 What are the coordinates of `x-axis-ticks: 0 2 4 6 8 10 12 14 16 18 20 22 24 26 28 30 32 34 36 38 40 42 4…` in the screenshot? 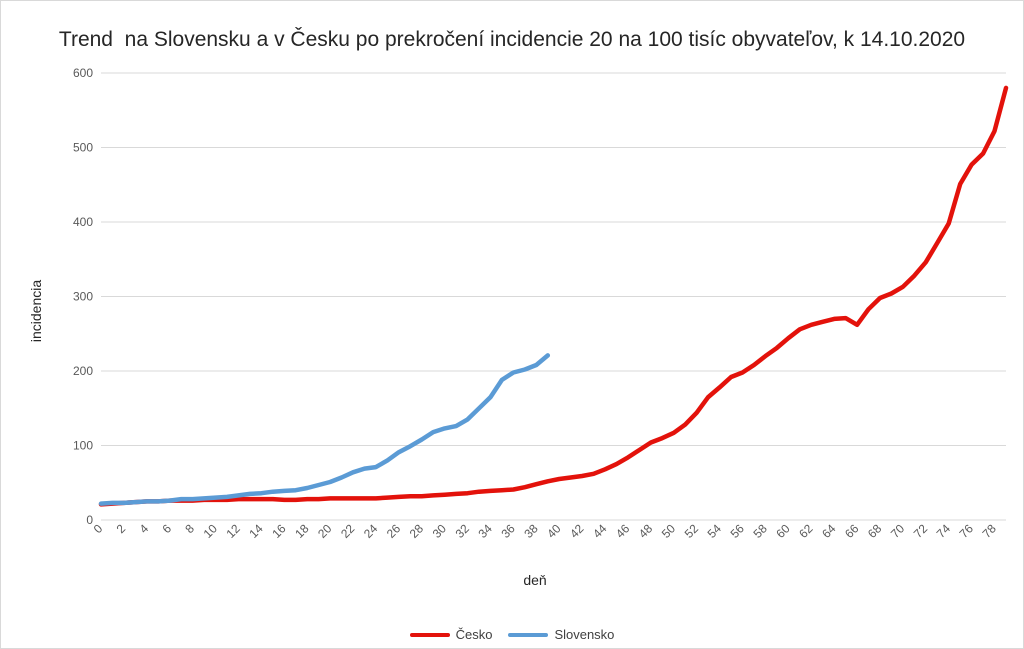 It's located at (545, 531).